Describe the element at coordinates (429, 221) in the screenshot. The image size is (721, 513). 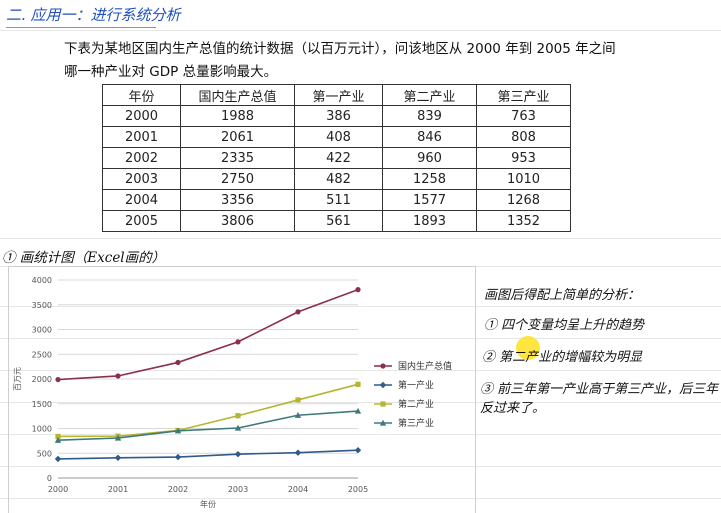
I see `table-cell: 1893` at that location.